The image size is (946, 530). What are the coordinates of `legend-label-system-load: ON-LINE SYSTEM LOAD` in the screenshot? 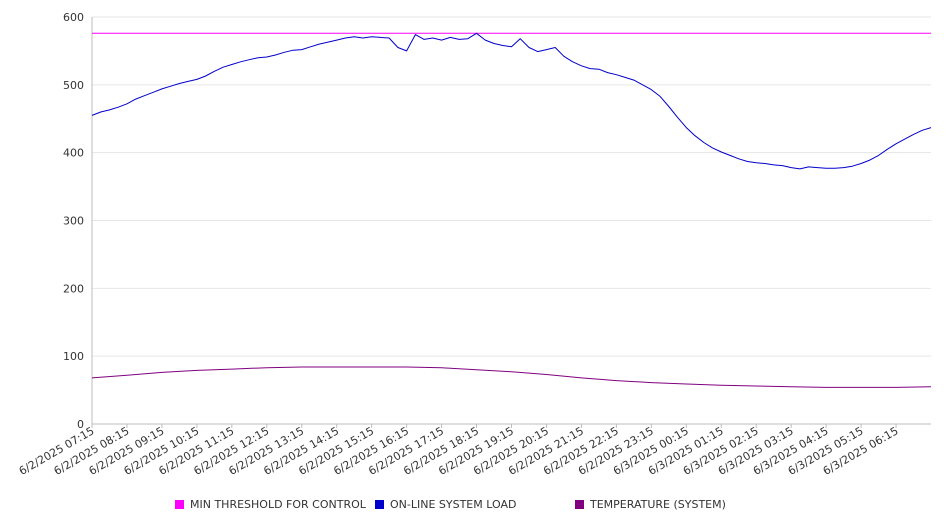 It's located at (453, 504).